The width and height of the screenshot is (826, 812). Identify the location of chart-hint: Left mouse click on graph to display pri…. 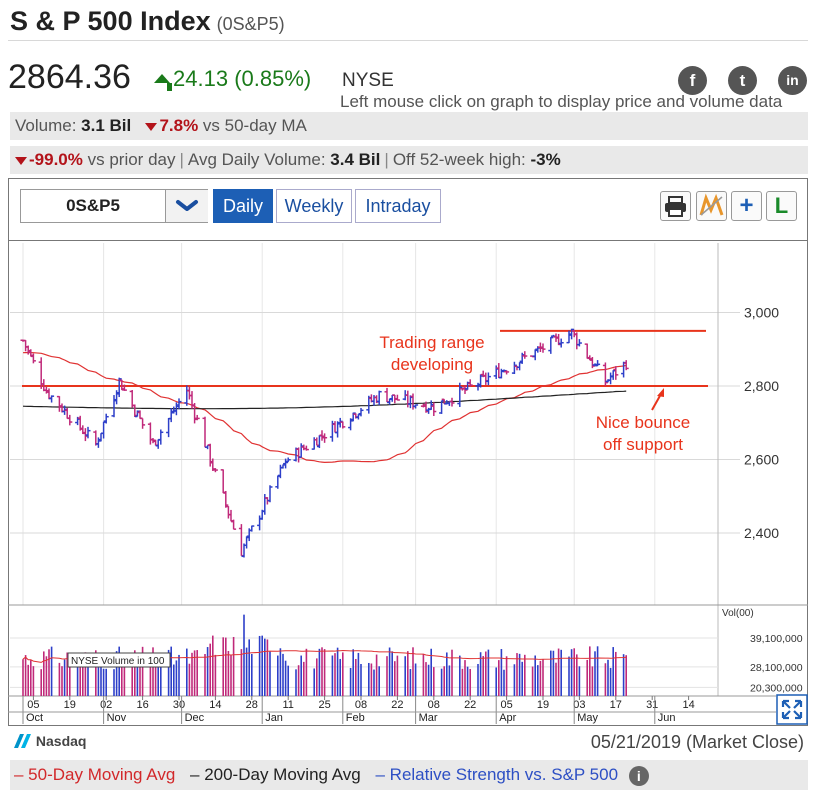
(561, 101).